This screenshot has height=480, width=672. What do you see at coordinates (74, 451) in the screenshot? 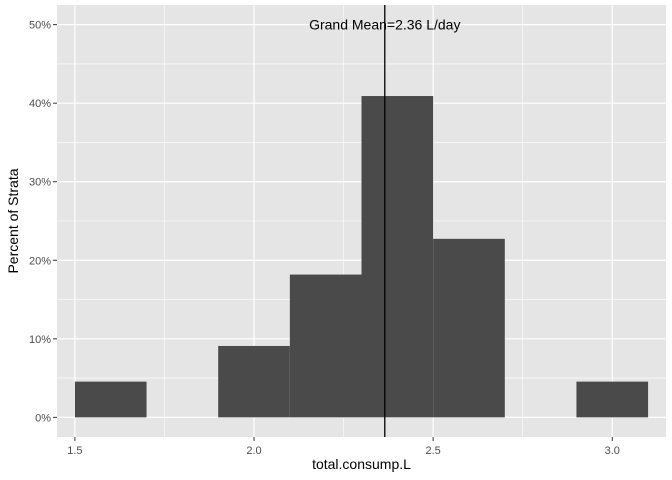
I see `x-tick-label: 1.5` at bounding box center [74, 451].